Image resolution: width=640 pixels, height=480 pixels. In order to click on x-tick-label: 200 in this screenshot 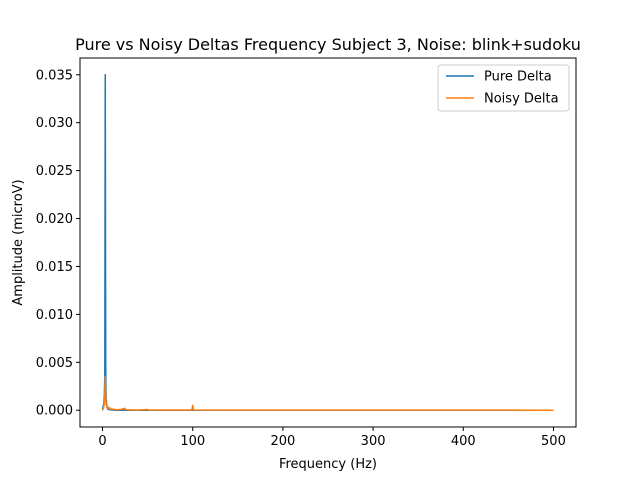, I will do `click(282, 441)`.